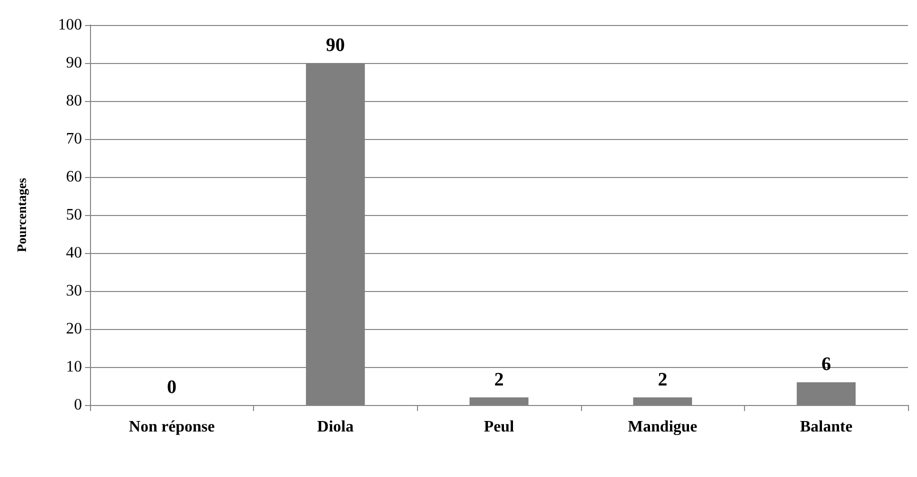  Describe the element at coordinates (74, 367) in the screenshot. I see `y-tick-label: 10` at that location.